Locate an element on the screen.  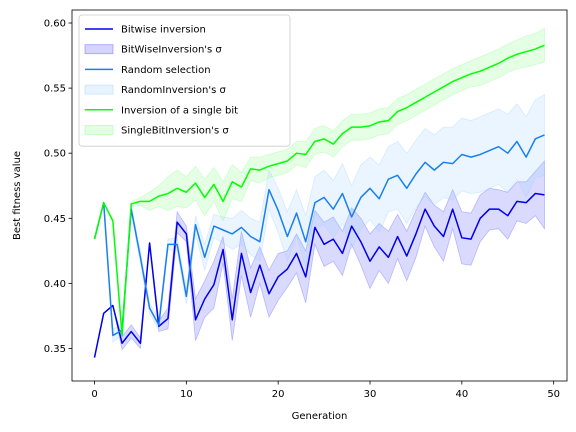
x-tick-label: 20 is located at coordinates (278, 394).